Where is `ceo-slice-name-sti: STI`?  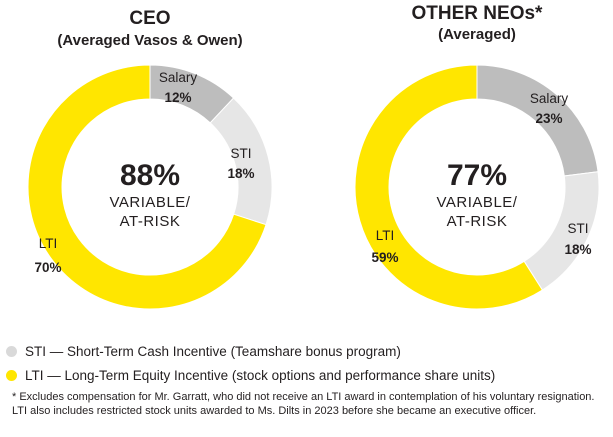 ceo-slice-name-sti: STI is located at coordinates (240, 153).